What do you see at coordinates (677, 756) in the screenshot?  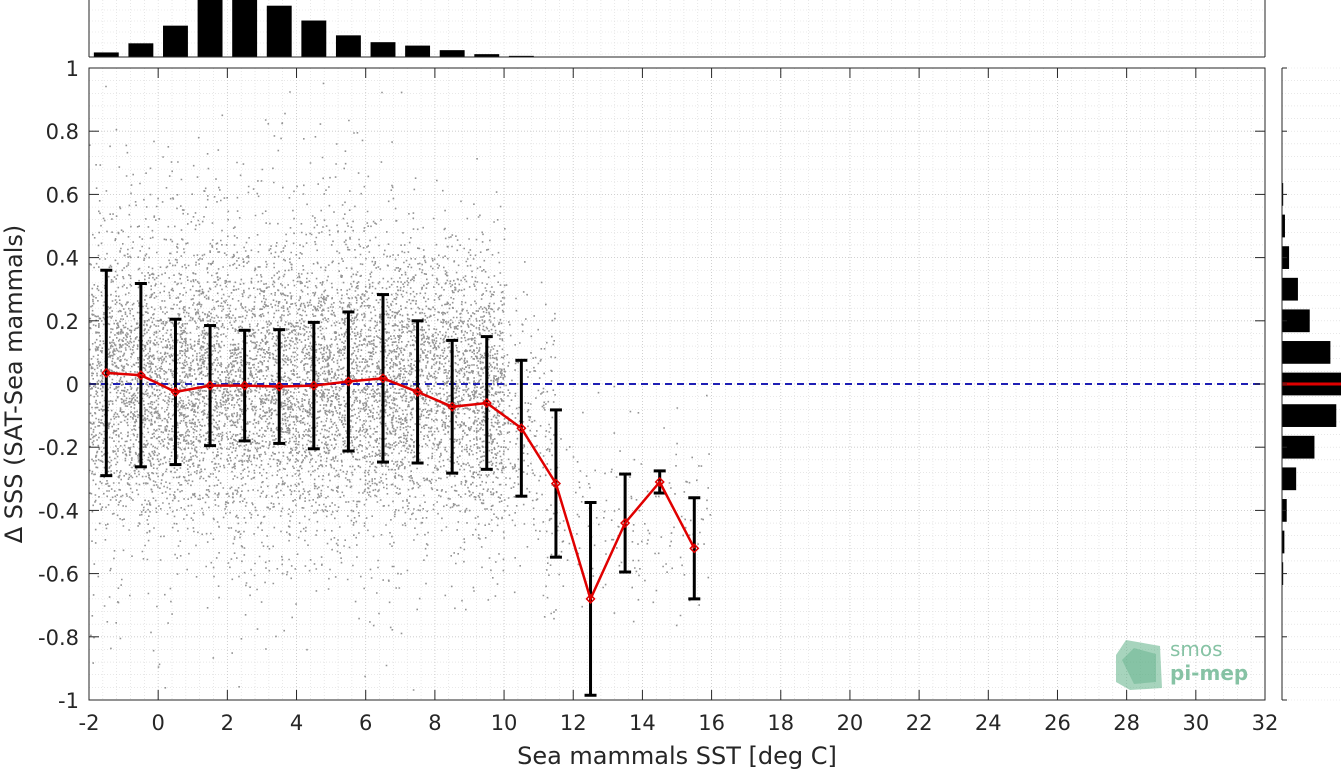 I see `x-axis-label: Sea mammals SST [deg C]` at bounding box center [677, 756].